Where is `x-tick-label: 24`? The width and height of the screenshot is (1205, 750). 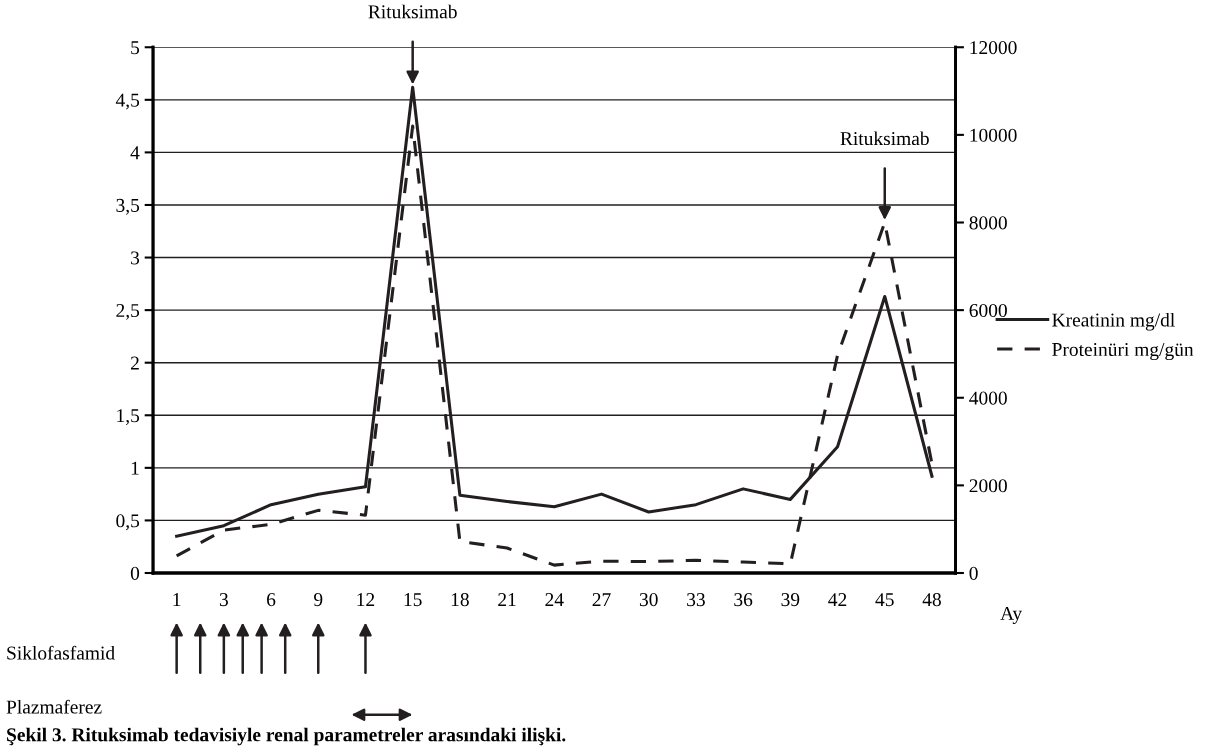
x-tick-label: 24 is located at coordinates (554, 599).